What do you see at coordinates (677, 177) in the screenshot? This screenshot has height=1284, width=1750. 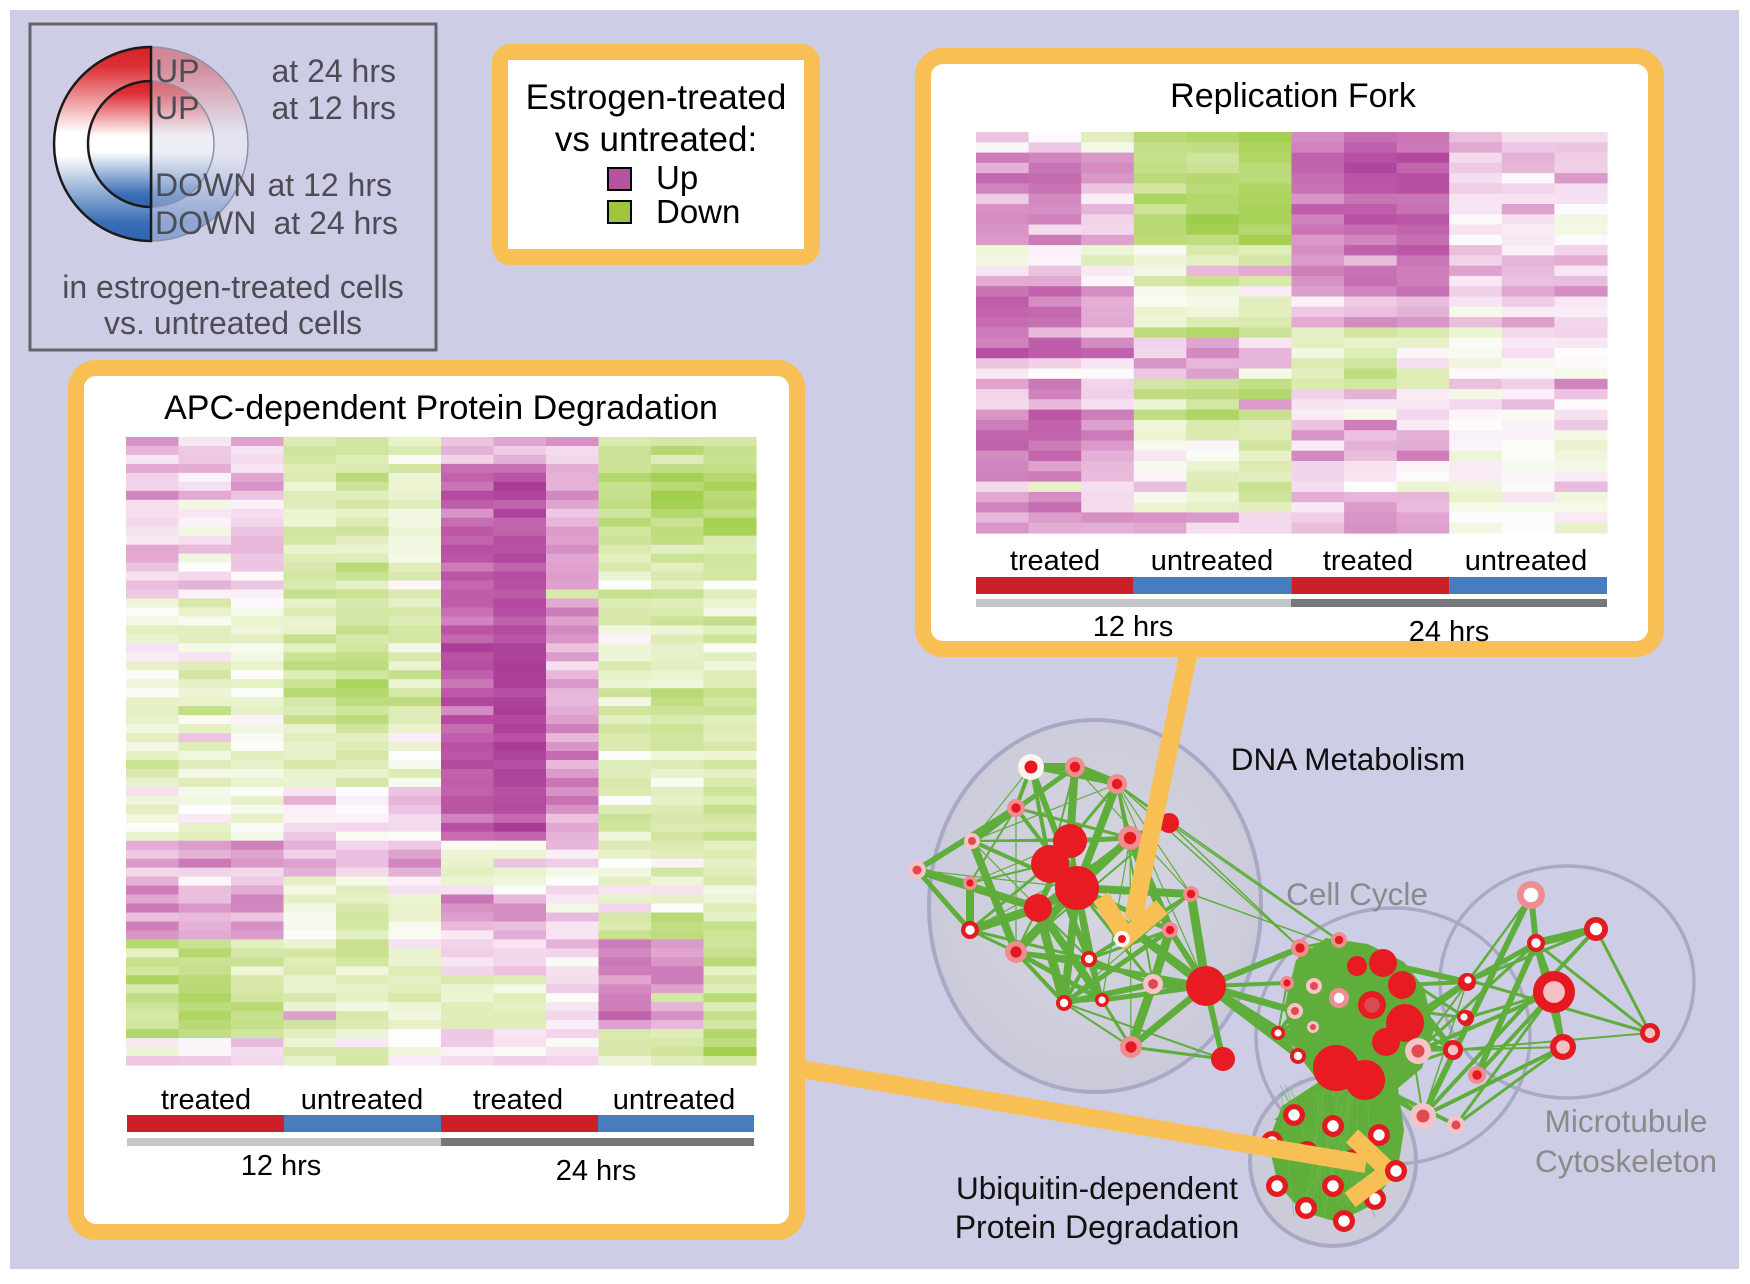 I see `svg-text: Up` at bounding box center [677, 177].